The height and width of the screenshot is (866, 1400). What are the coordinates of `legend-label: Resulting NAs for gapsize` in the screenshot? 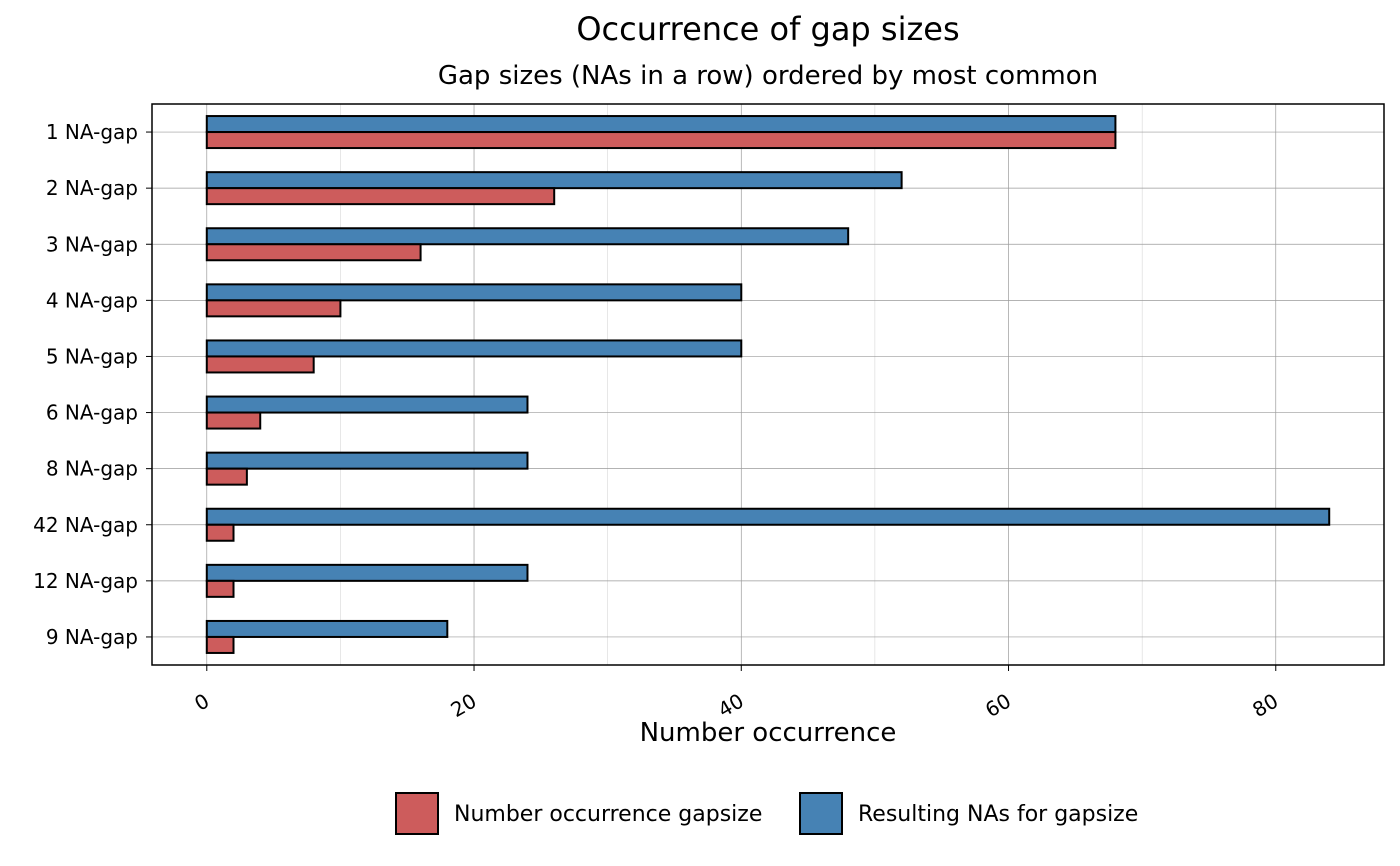 It's located at (998, 814).